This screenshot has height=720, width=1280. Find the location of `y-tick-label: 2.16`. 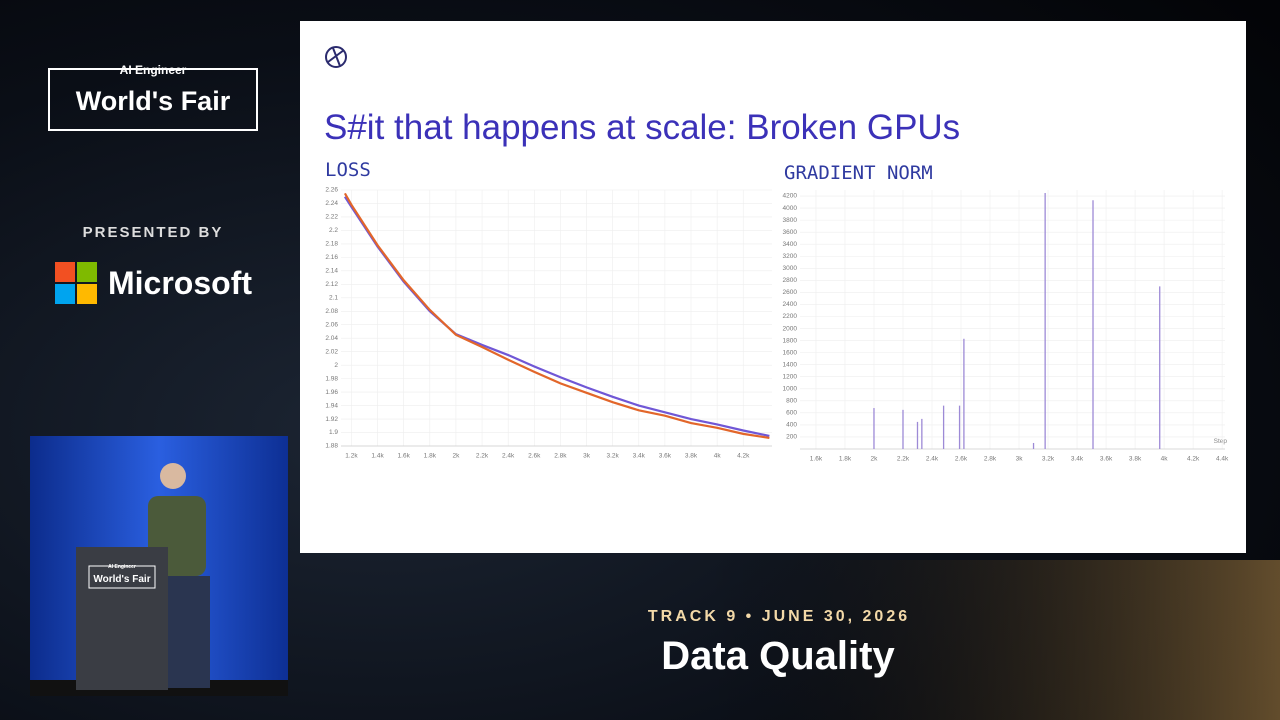

y-tick-label: 2.16 is located at coordinates (331, 257).